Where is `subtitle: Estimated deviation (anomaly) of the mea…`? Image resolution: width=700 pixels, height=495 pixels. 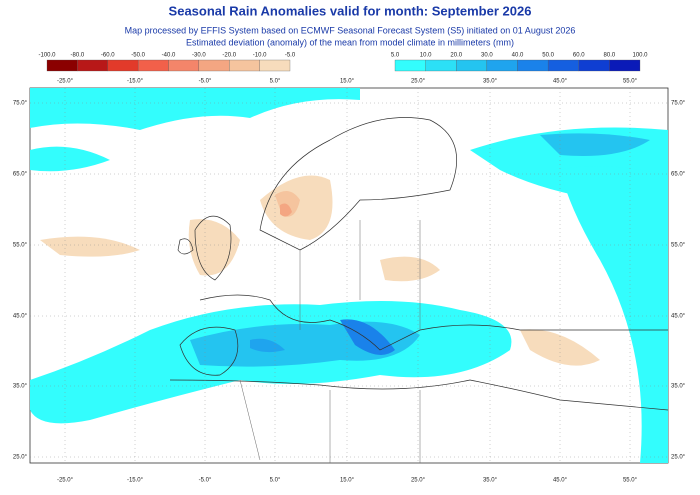
subtitle: Estimated deviation (anomaly) of the mea… is located at coordinates (350, 42).